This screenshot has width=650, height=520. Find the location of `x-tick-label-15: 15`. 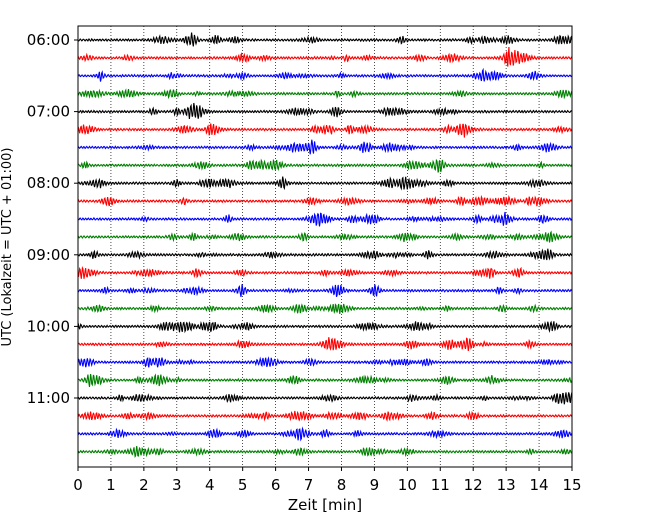

x-tick-label-15: 15 is located at coordinates (571, 485).